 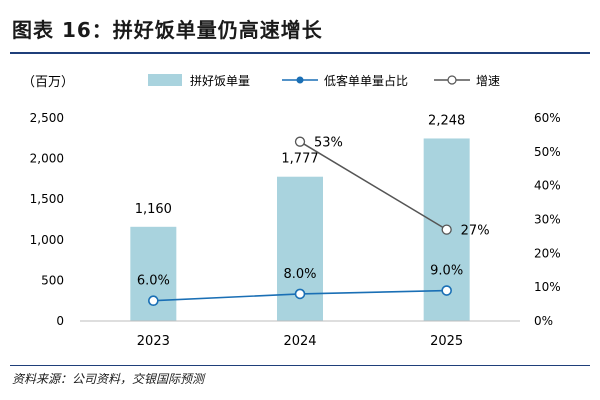 What do you see at coordinates (153, 341) in the screenshot?
I see `x-tick-label: 2023` at bounding box center [153, 341].